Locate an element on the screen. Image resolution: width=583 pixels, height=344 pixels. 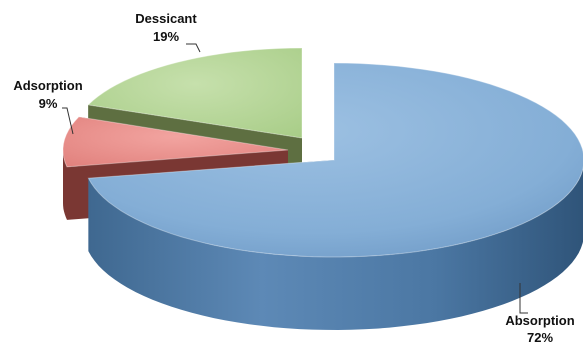
leader-line-dessicant is located at coordinates (193, 48).